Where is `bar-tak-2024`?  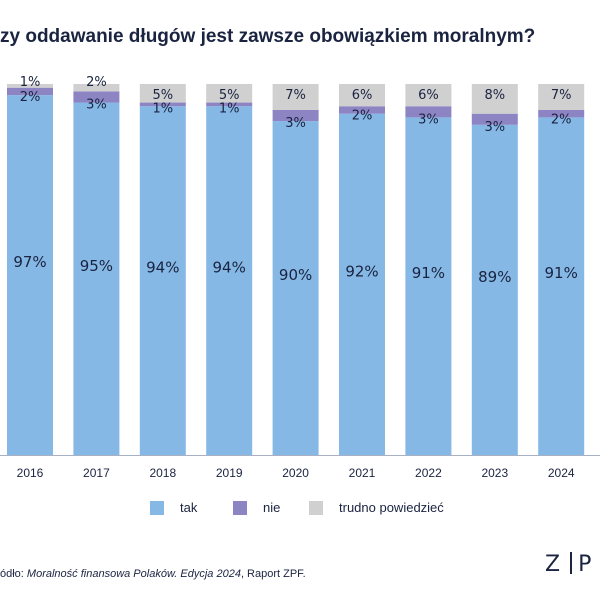 bar-tak-2024 is located at coordinates (561, 286).